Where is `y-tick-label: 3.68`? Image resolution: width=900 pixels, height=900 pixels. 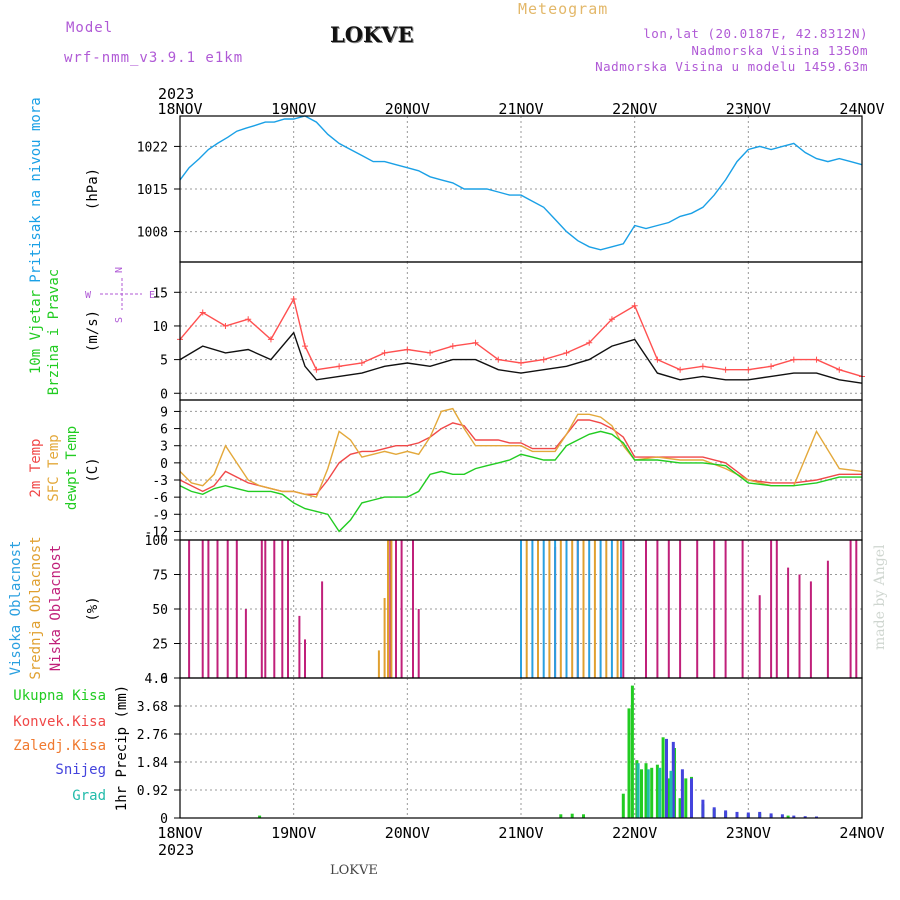
y-tick-label: 3.68 is located at coordinates (152, 707).